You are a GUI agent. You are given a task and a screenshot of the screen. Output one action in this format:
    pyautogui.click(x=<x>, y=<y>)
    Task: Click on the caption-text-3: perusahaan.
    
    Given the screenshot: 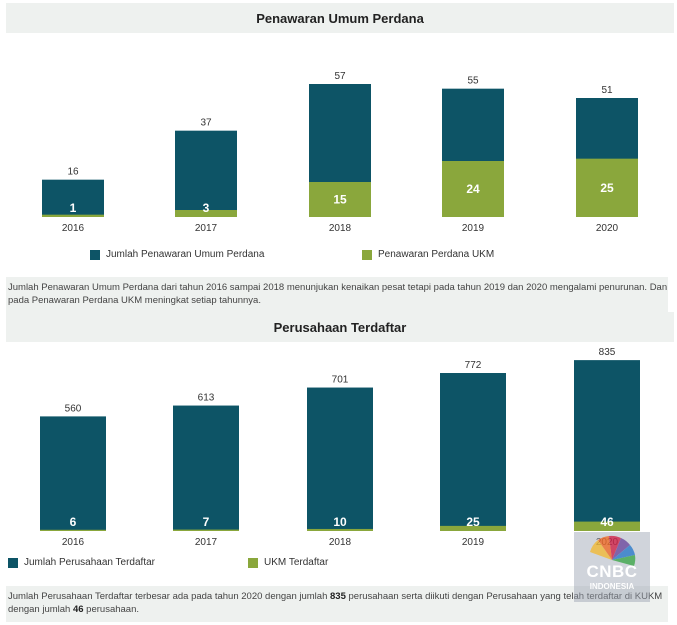 What is the action you would take?
    pyautogui.click(x=111, y=609)
    